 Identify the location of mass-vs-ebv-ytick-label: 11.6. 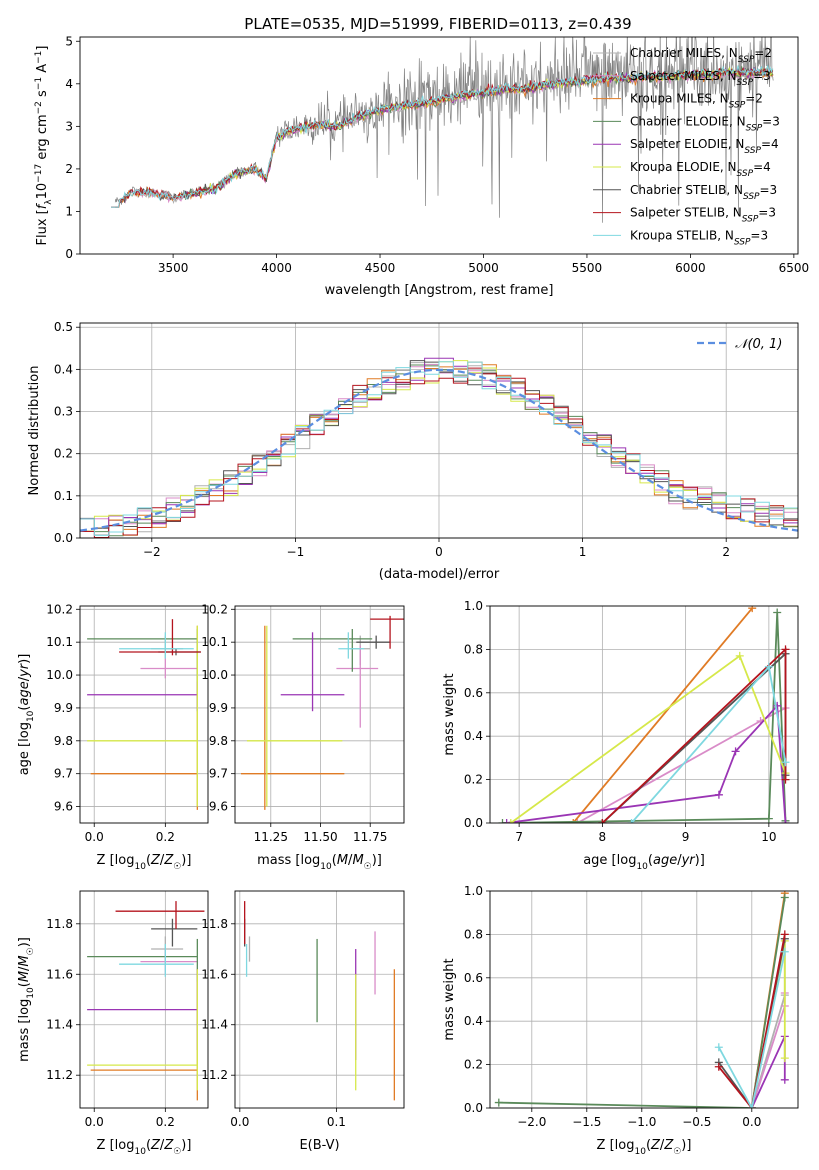
(214, 974).